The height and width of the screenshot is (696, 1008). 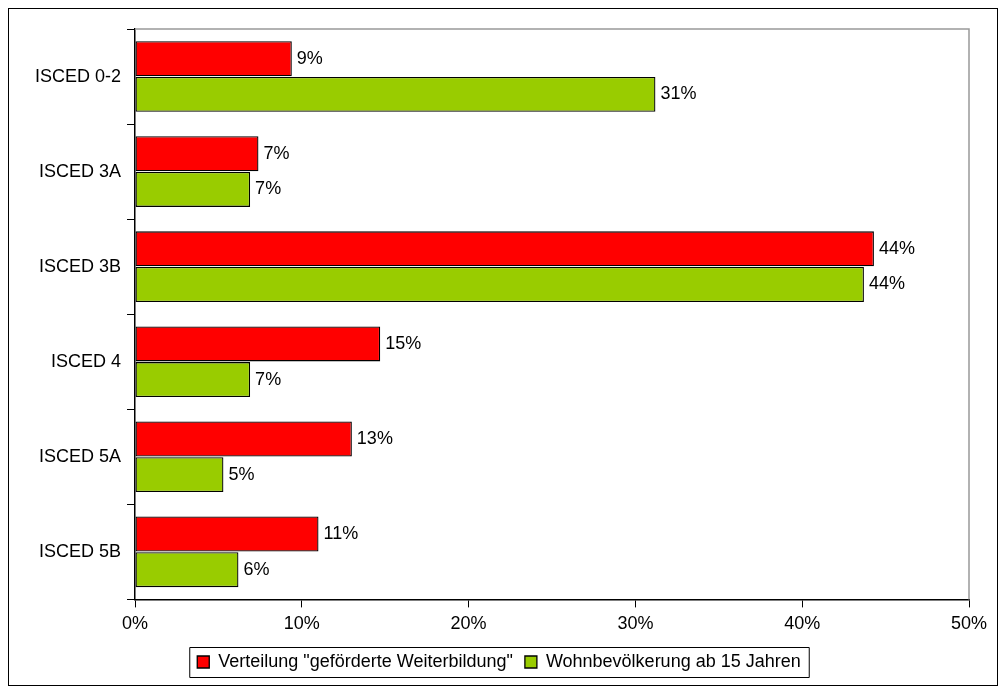 What do you see at coordinates (678, 93) in the screenshot?
I see `data-label: 31%` at bounding box center [678, 93].